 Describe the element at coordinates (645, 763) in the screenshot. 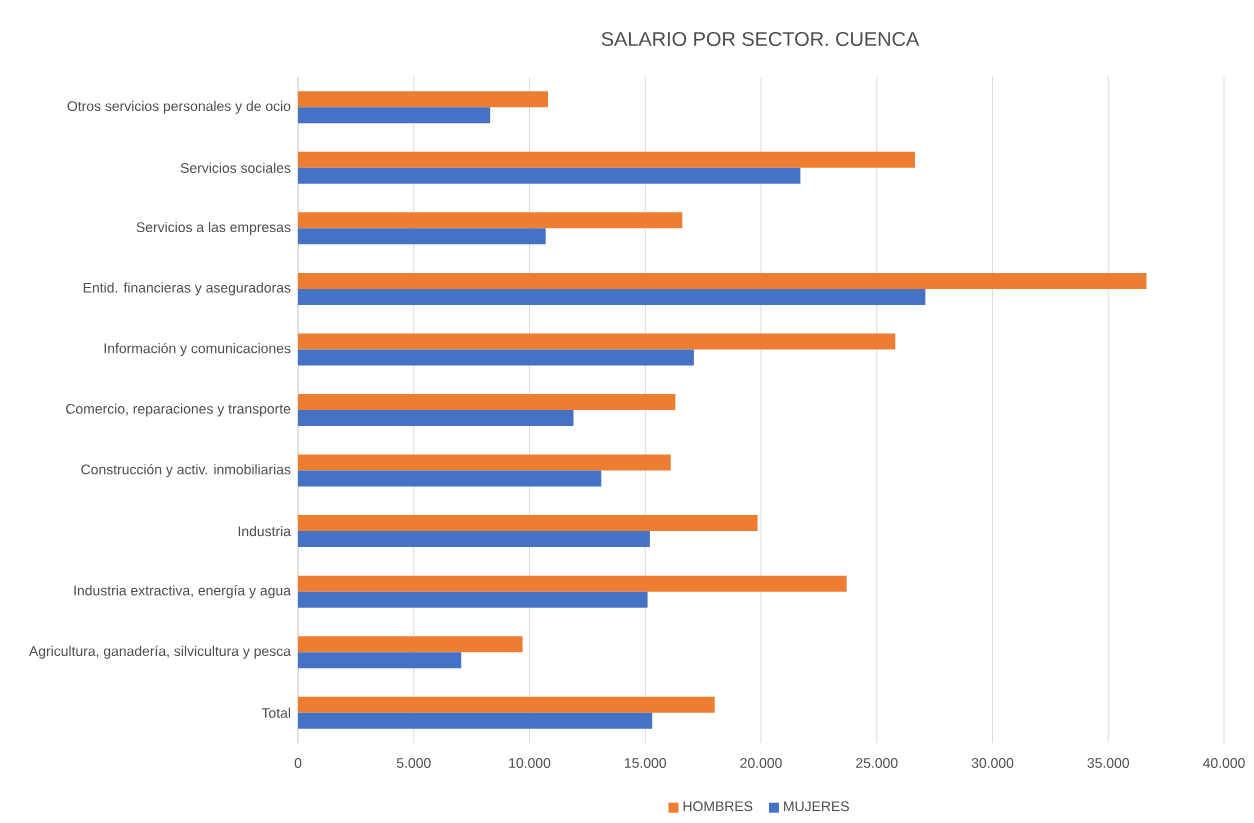

I see `x-tick-label: 15.000` at that location.